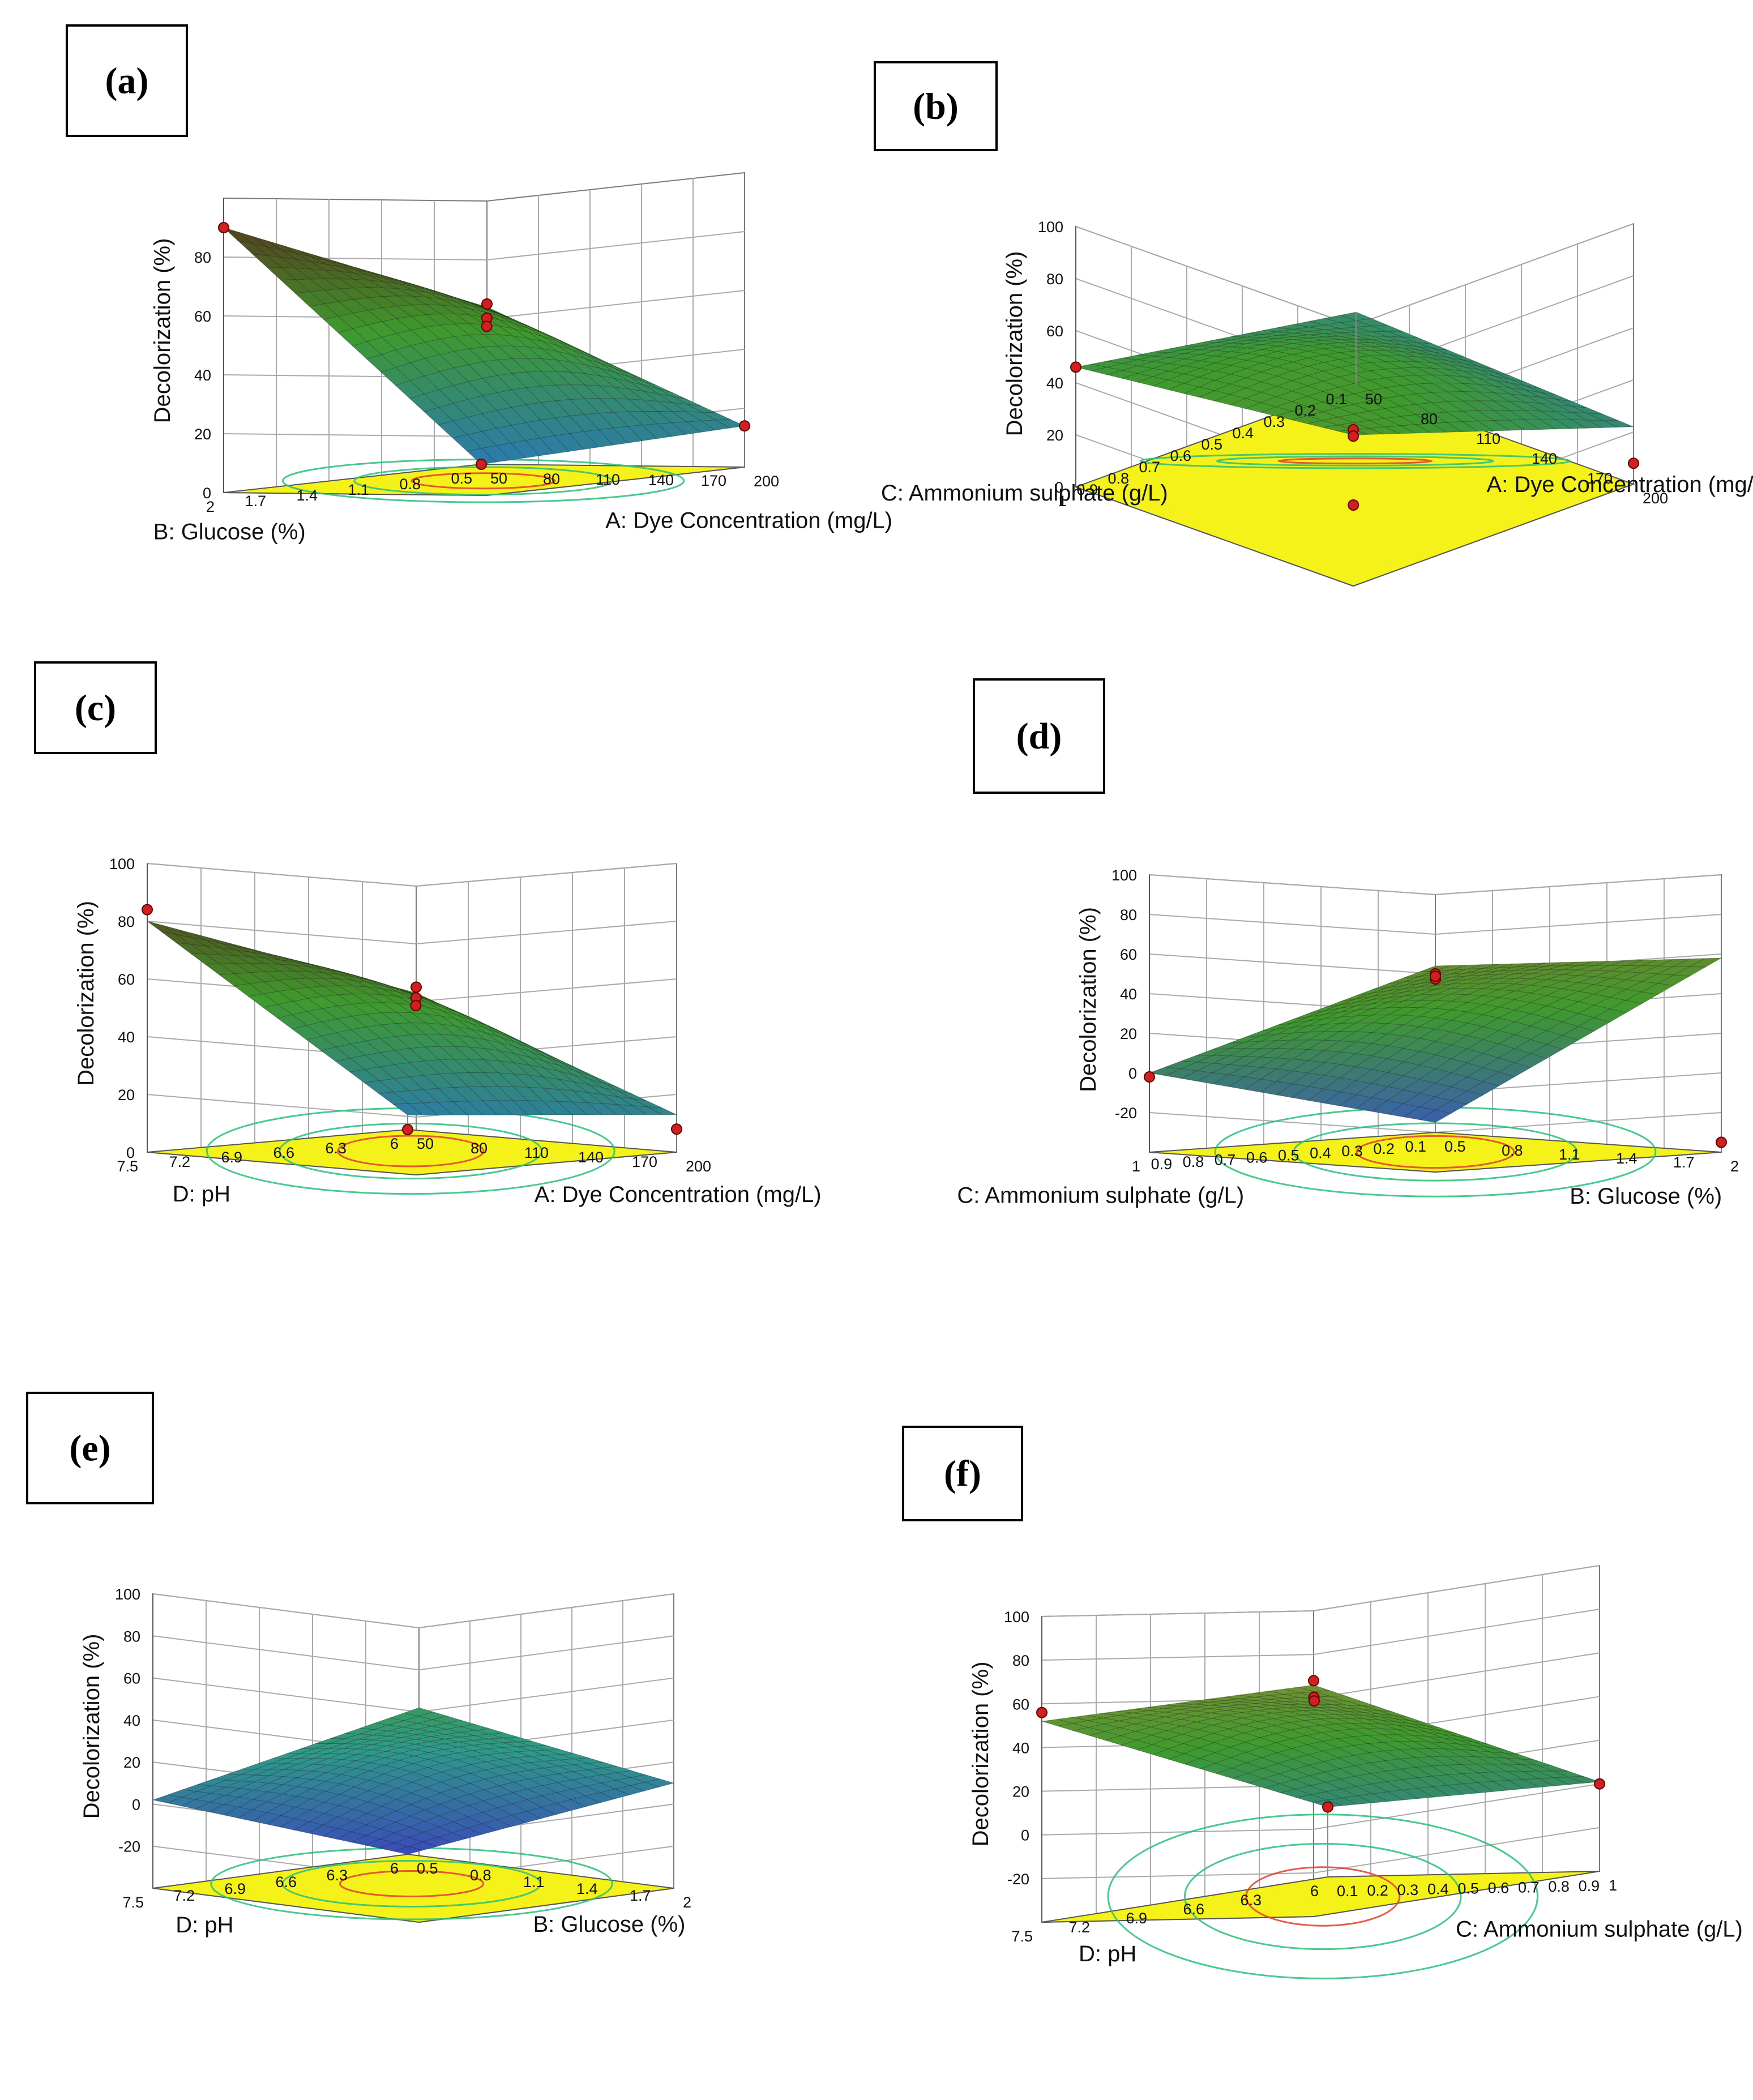  What do you see at coordinates (130, 1152) in the screenshot?
I see `z-tick-label: 0` at bounding box center [130, 1152].